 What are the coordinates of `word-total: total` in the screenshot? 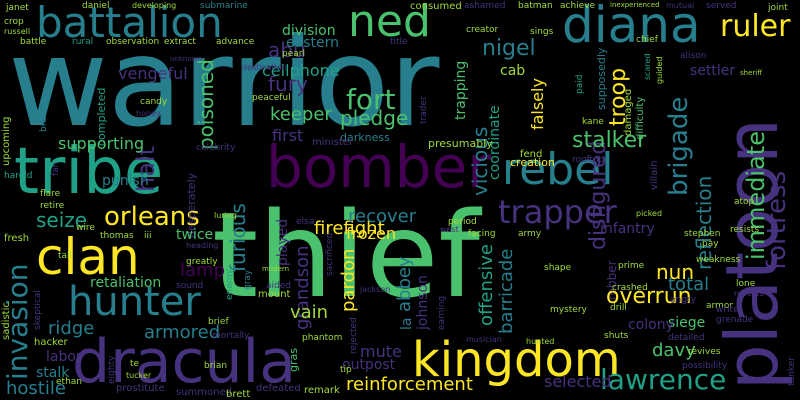 It's located at (689, 284).